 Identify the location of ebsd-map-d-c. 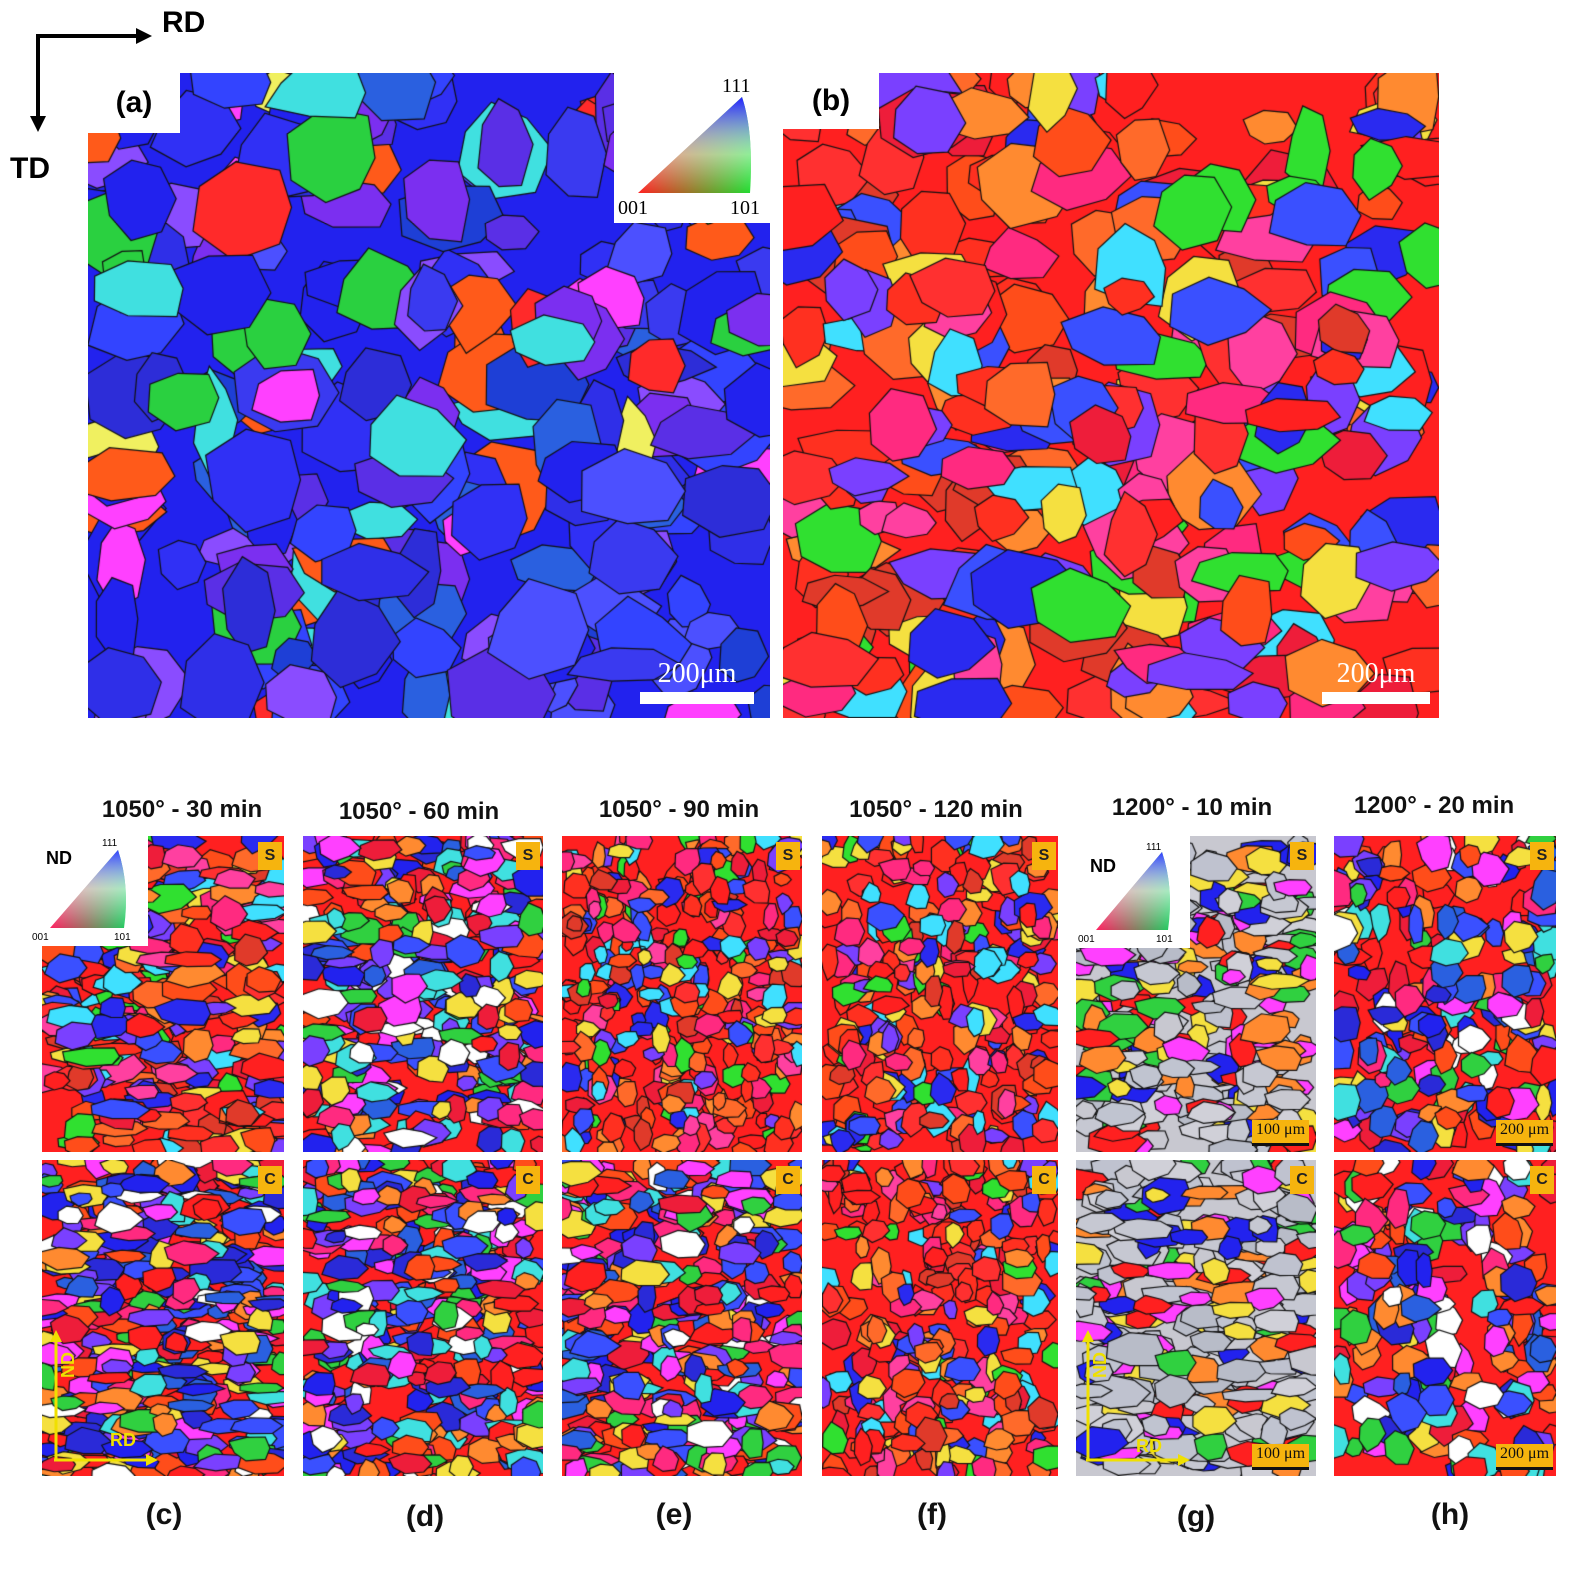
(423, 1318).